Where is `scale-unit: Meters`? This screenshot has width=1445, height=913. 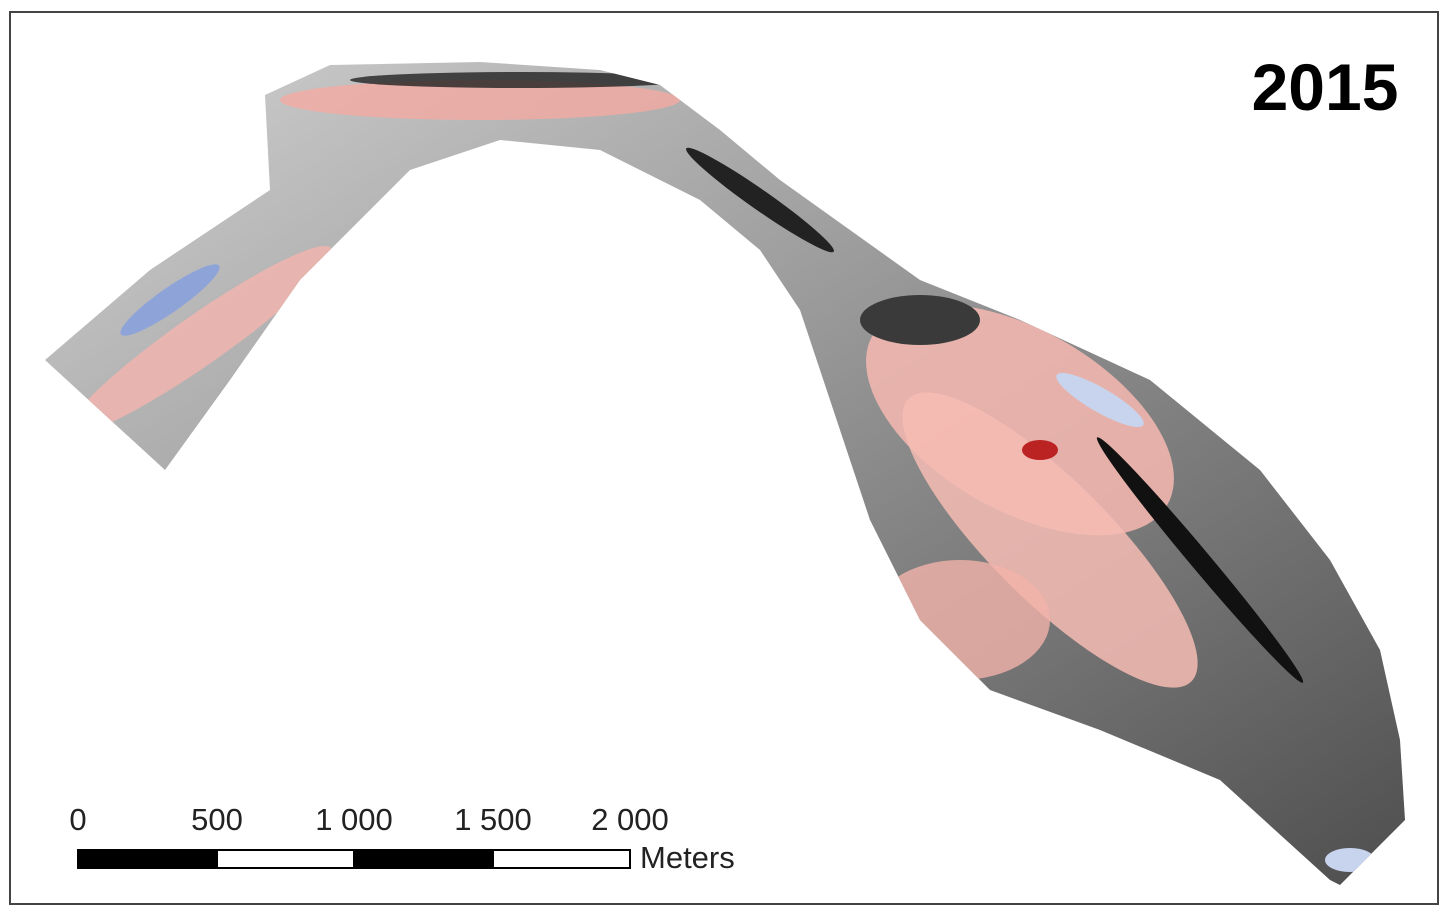 scale-unit: Meters is located at coordinates (687, 857).